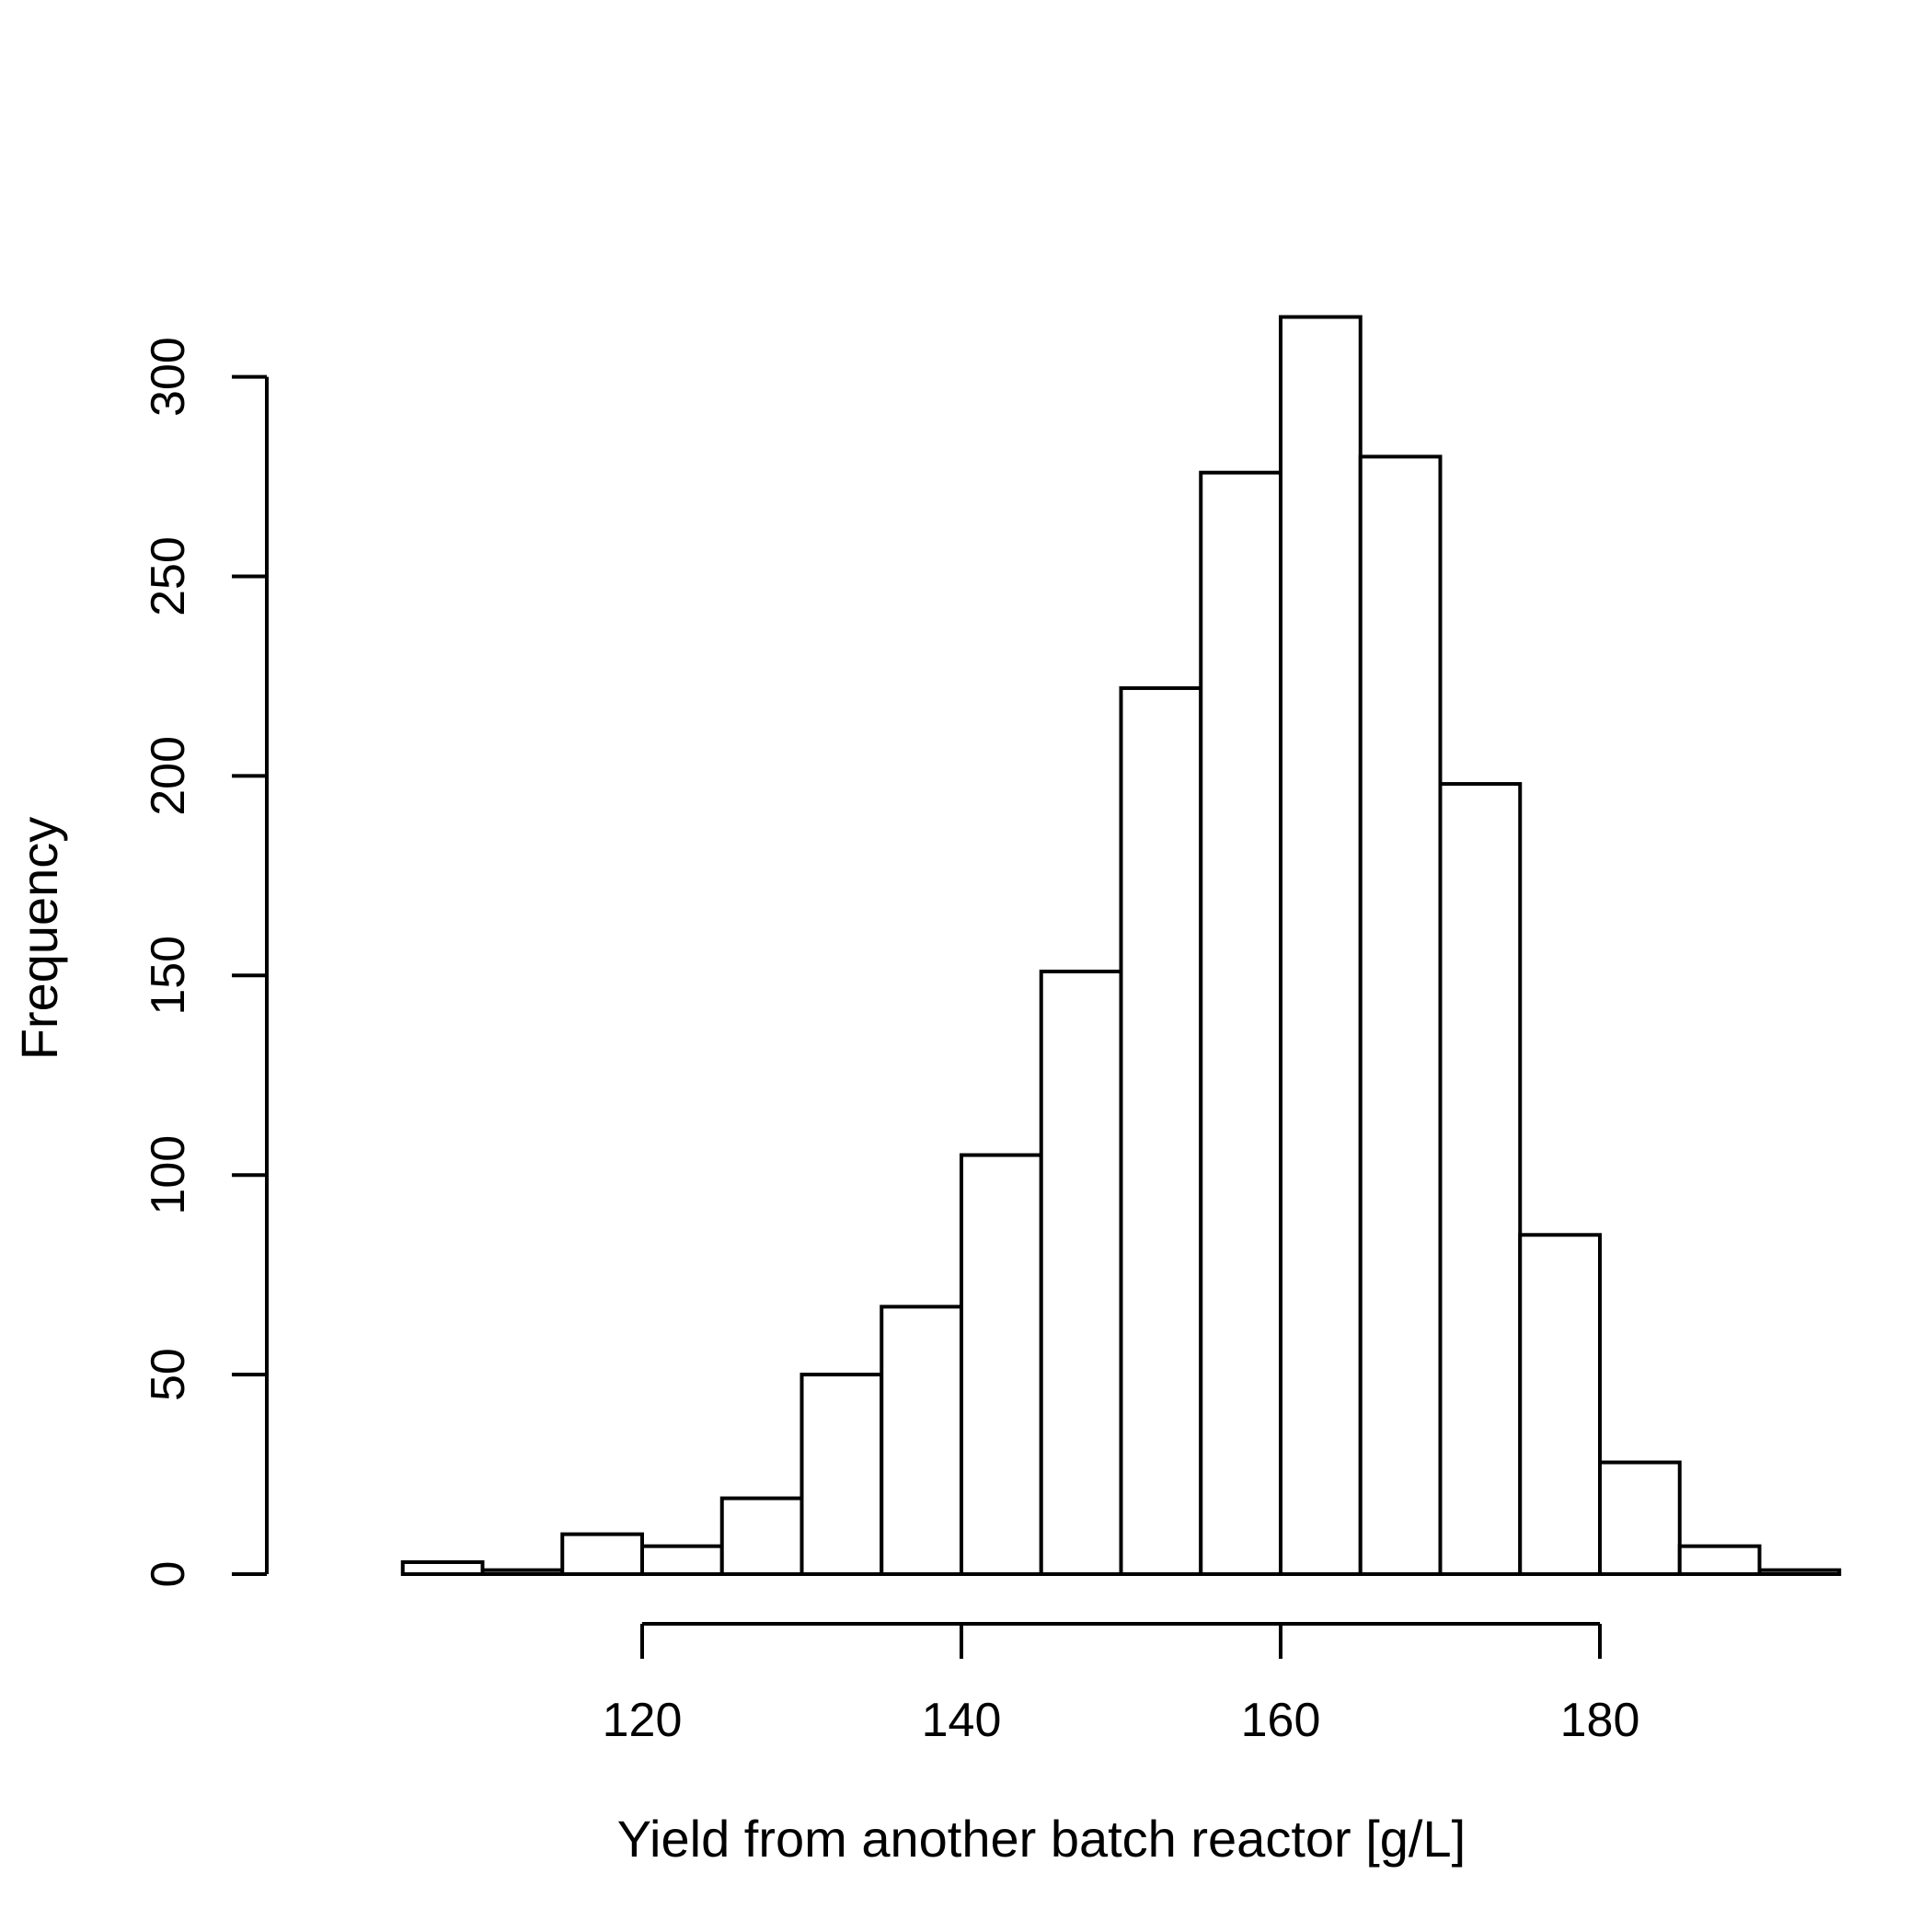  I want to click on y-tick-label: 200, so click(168, 776).